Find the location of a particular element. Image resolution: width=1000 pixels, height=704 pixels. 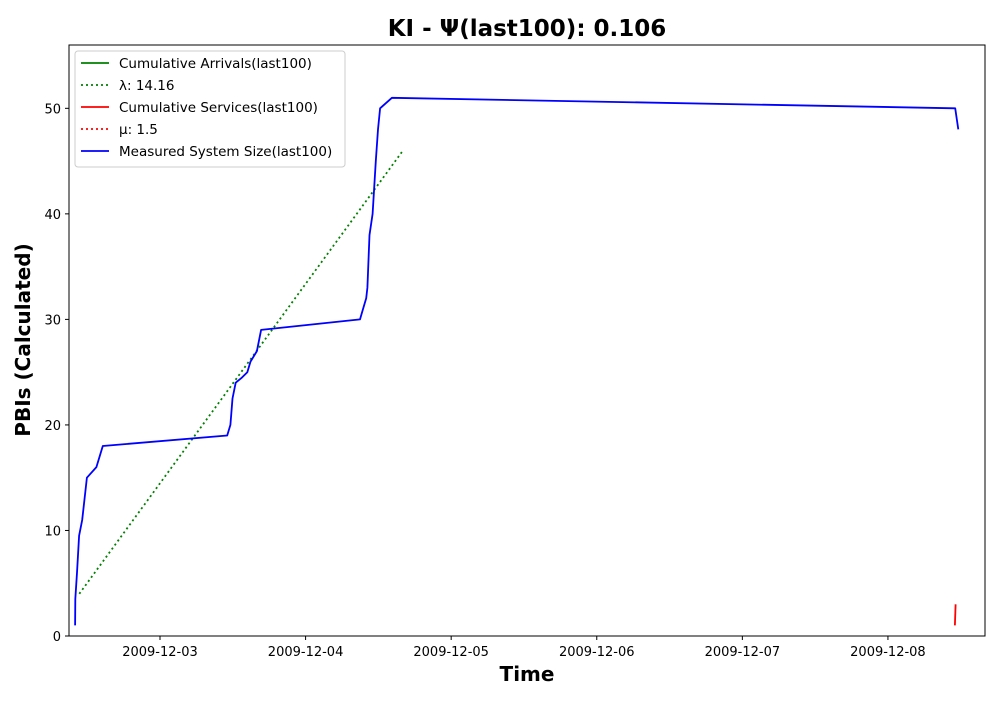

y-tick-label: 50 is located at coordinates (52, 109).